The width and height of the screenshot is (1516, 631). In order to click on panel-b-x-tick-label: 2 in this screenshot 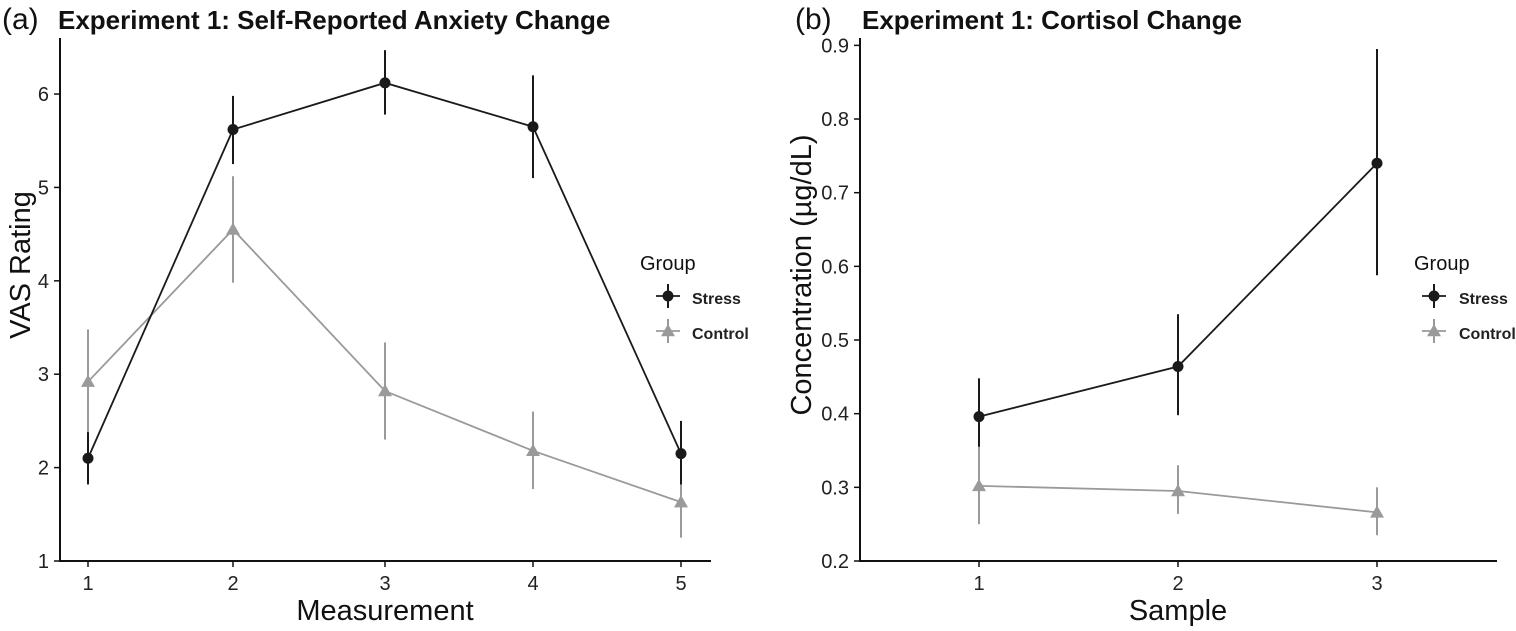, I will do `click(1177, 584)`.